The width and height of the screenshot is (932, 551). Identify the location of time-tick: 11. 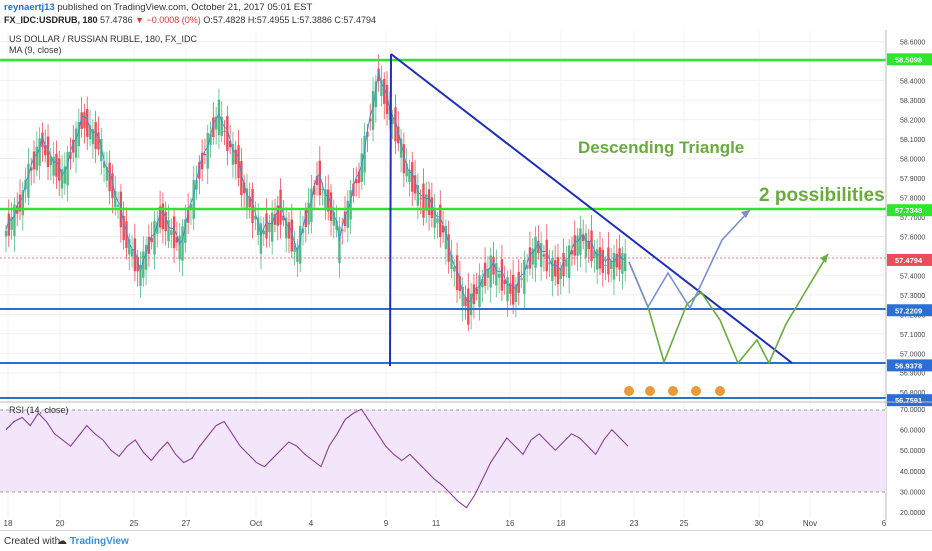
(436, 523).